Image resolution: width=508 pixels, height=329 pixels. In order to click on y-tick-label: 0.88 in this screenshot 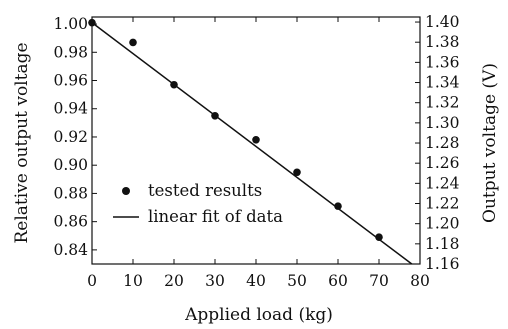, I will do `click(70, 193)`.